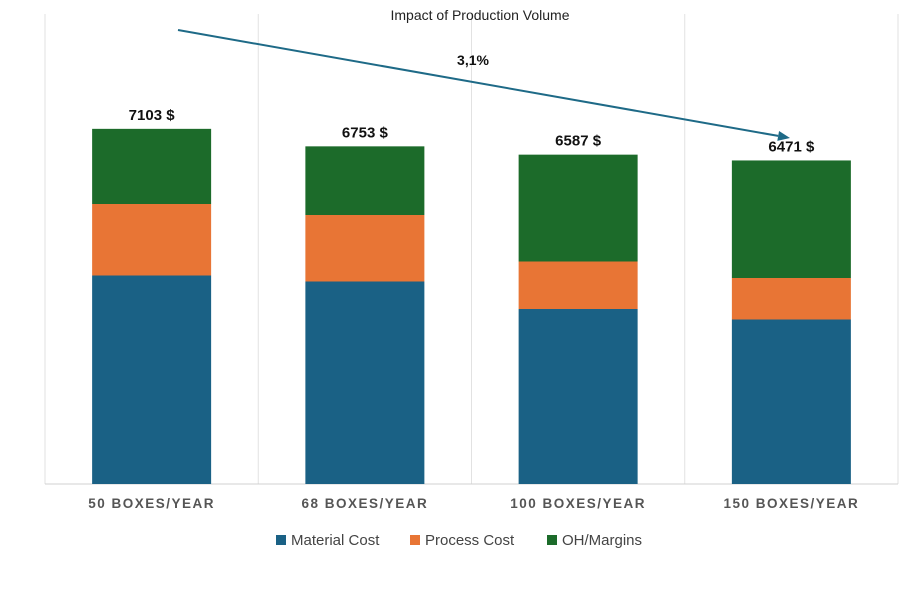  What do you see at coordinates (365, 132) in the screenshot?
I see `total-label: 6753 $` at bounding box center [365, 132].